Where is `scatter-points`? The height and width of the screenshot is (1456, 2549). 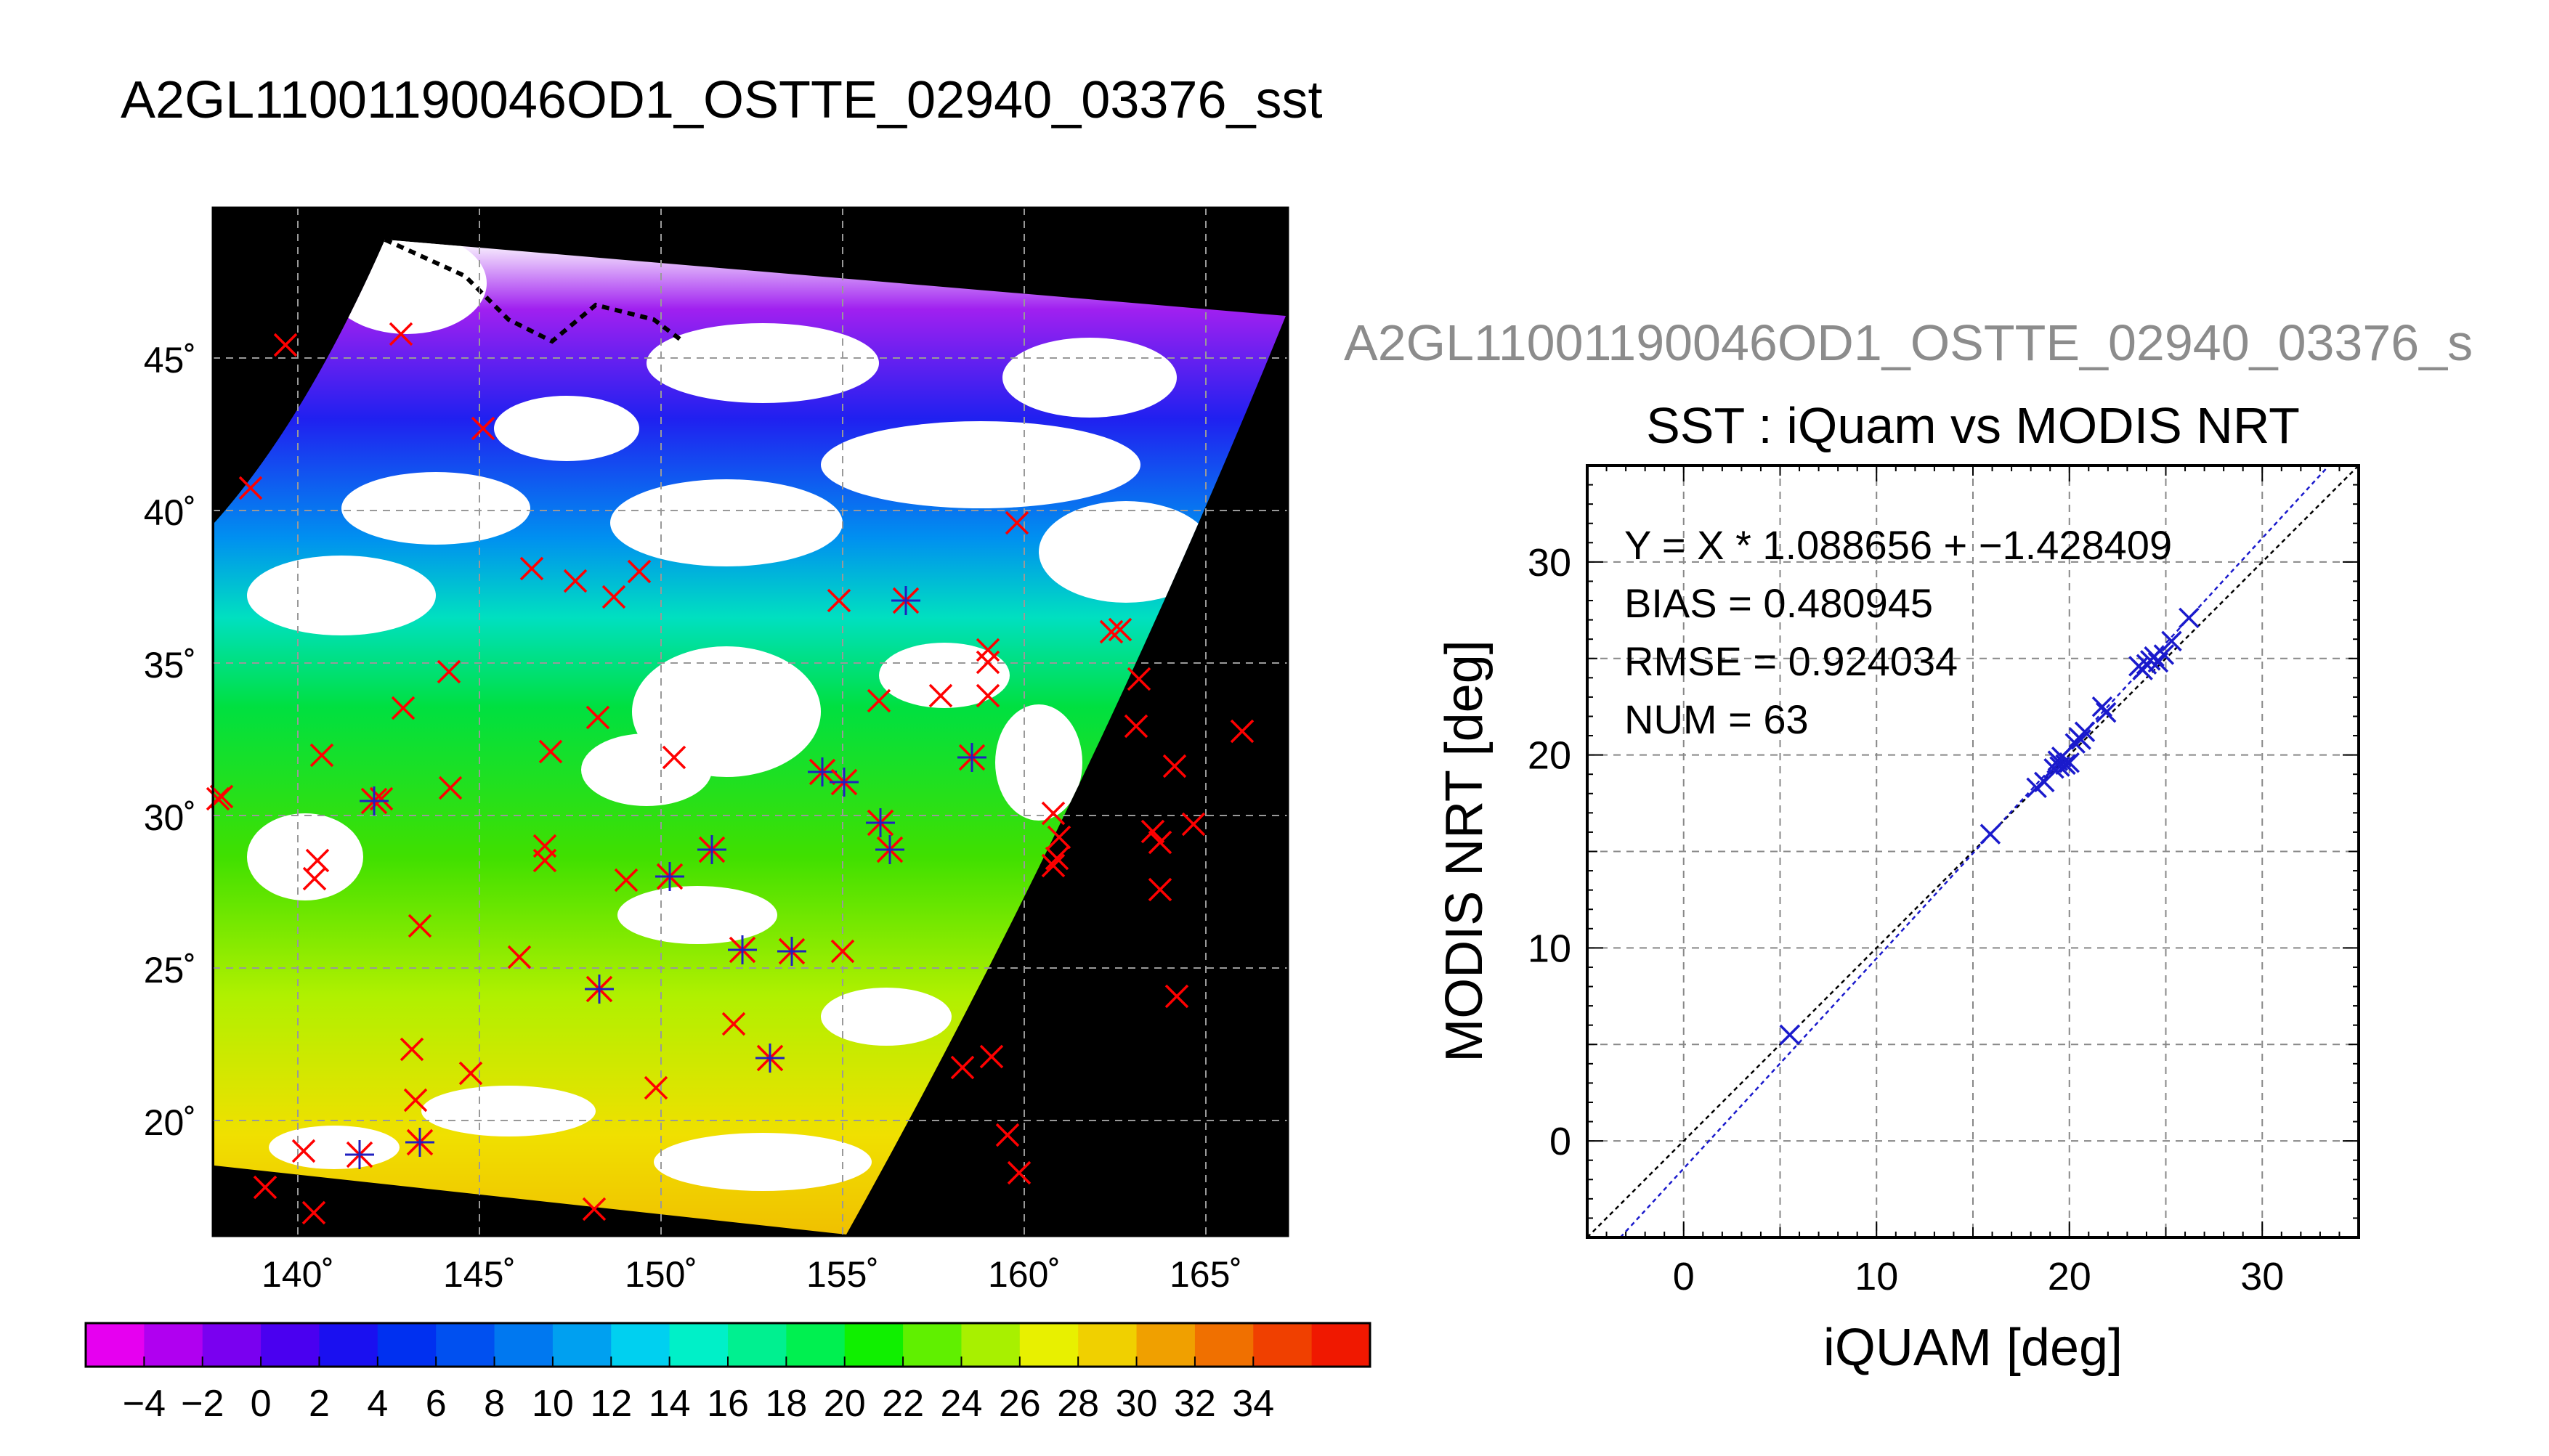 scatter-points is located at coordinates (1990, 826).